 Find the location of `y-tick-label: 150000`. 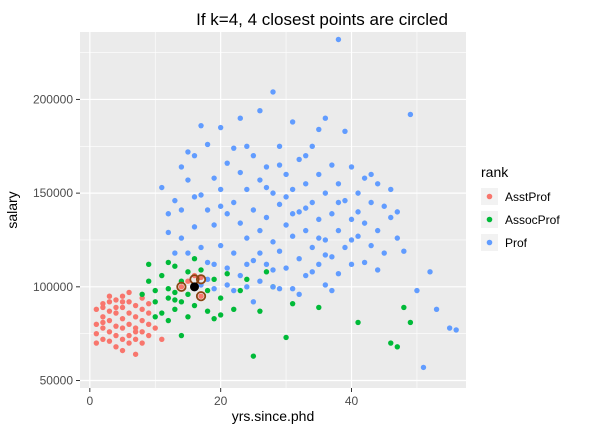

y-tick-label: 150000 is located at coordinates (53, 193).